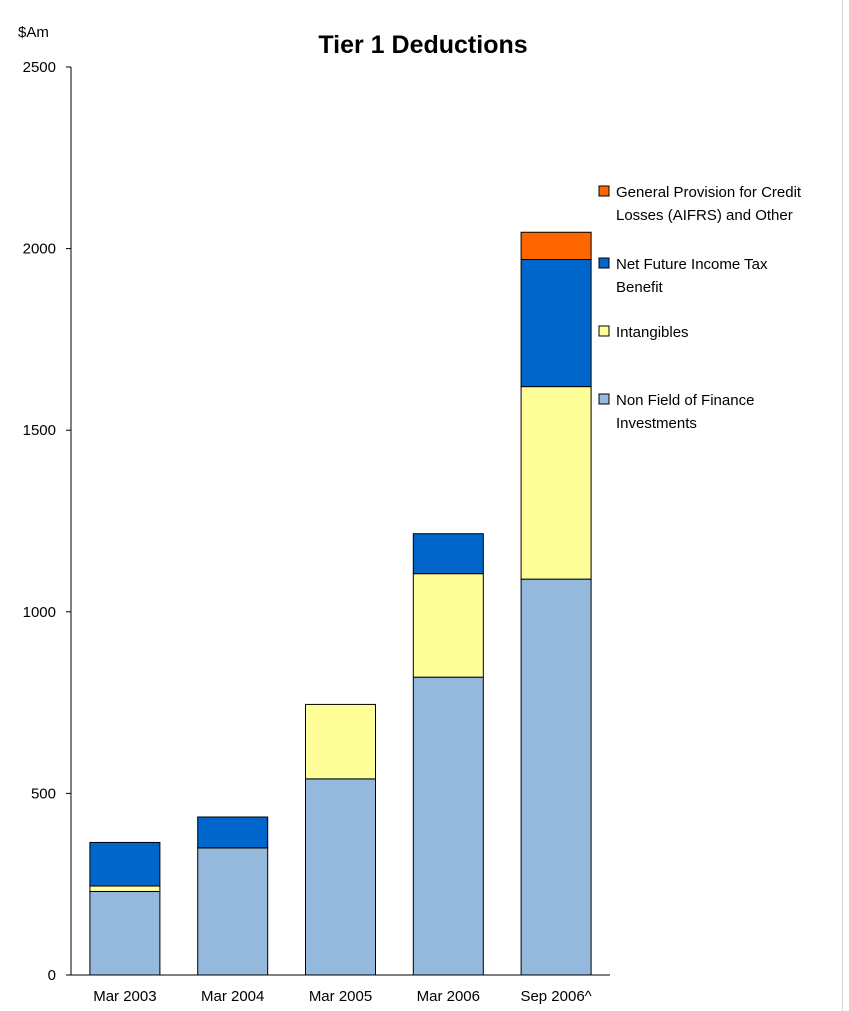  What do you see at coordinates (232, 996) in the screenshot?
I see `x-tick-label: Mar 2004` at bounding box center [232, 996].